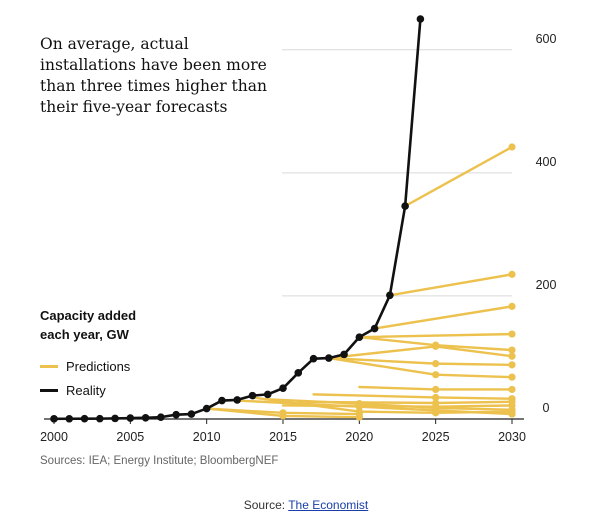  Describe the element at coordinates (130, 437) in the screenshot. I see `x-tick-label: 2005` at that location.